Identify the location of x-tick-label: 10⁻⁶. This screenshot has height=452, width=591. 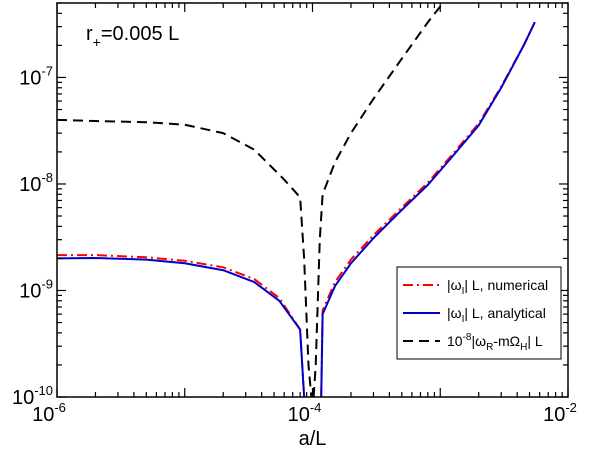
(49, 413).